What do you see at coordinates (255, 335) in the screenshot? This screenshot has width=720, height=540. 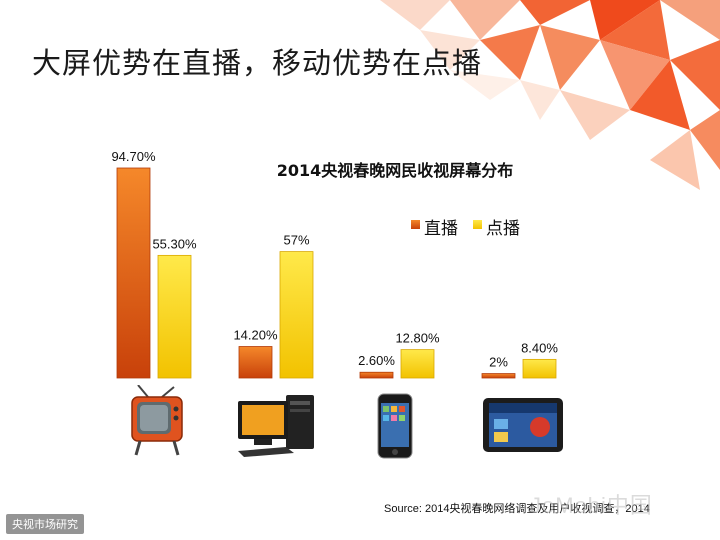 I see `data-label-live-1: 14.20%` at bounding box center [255, 335].